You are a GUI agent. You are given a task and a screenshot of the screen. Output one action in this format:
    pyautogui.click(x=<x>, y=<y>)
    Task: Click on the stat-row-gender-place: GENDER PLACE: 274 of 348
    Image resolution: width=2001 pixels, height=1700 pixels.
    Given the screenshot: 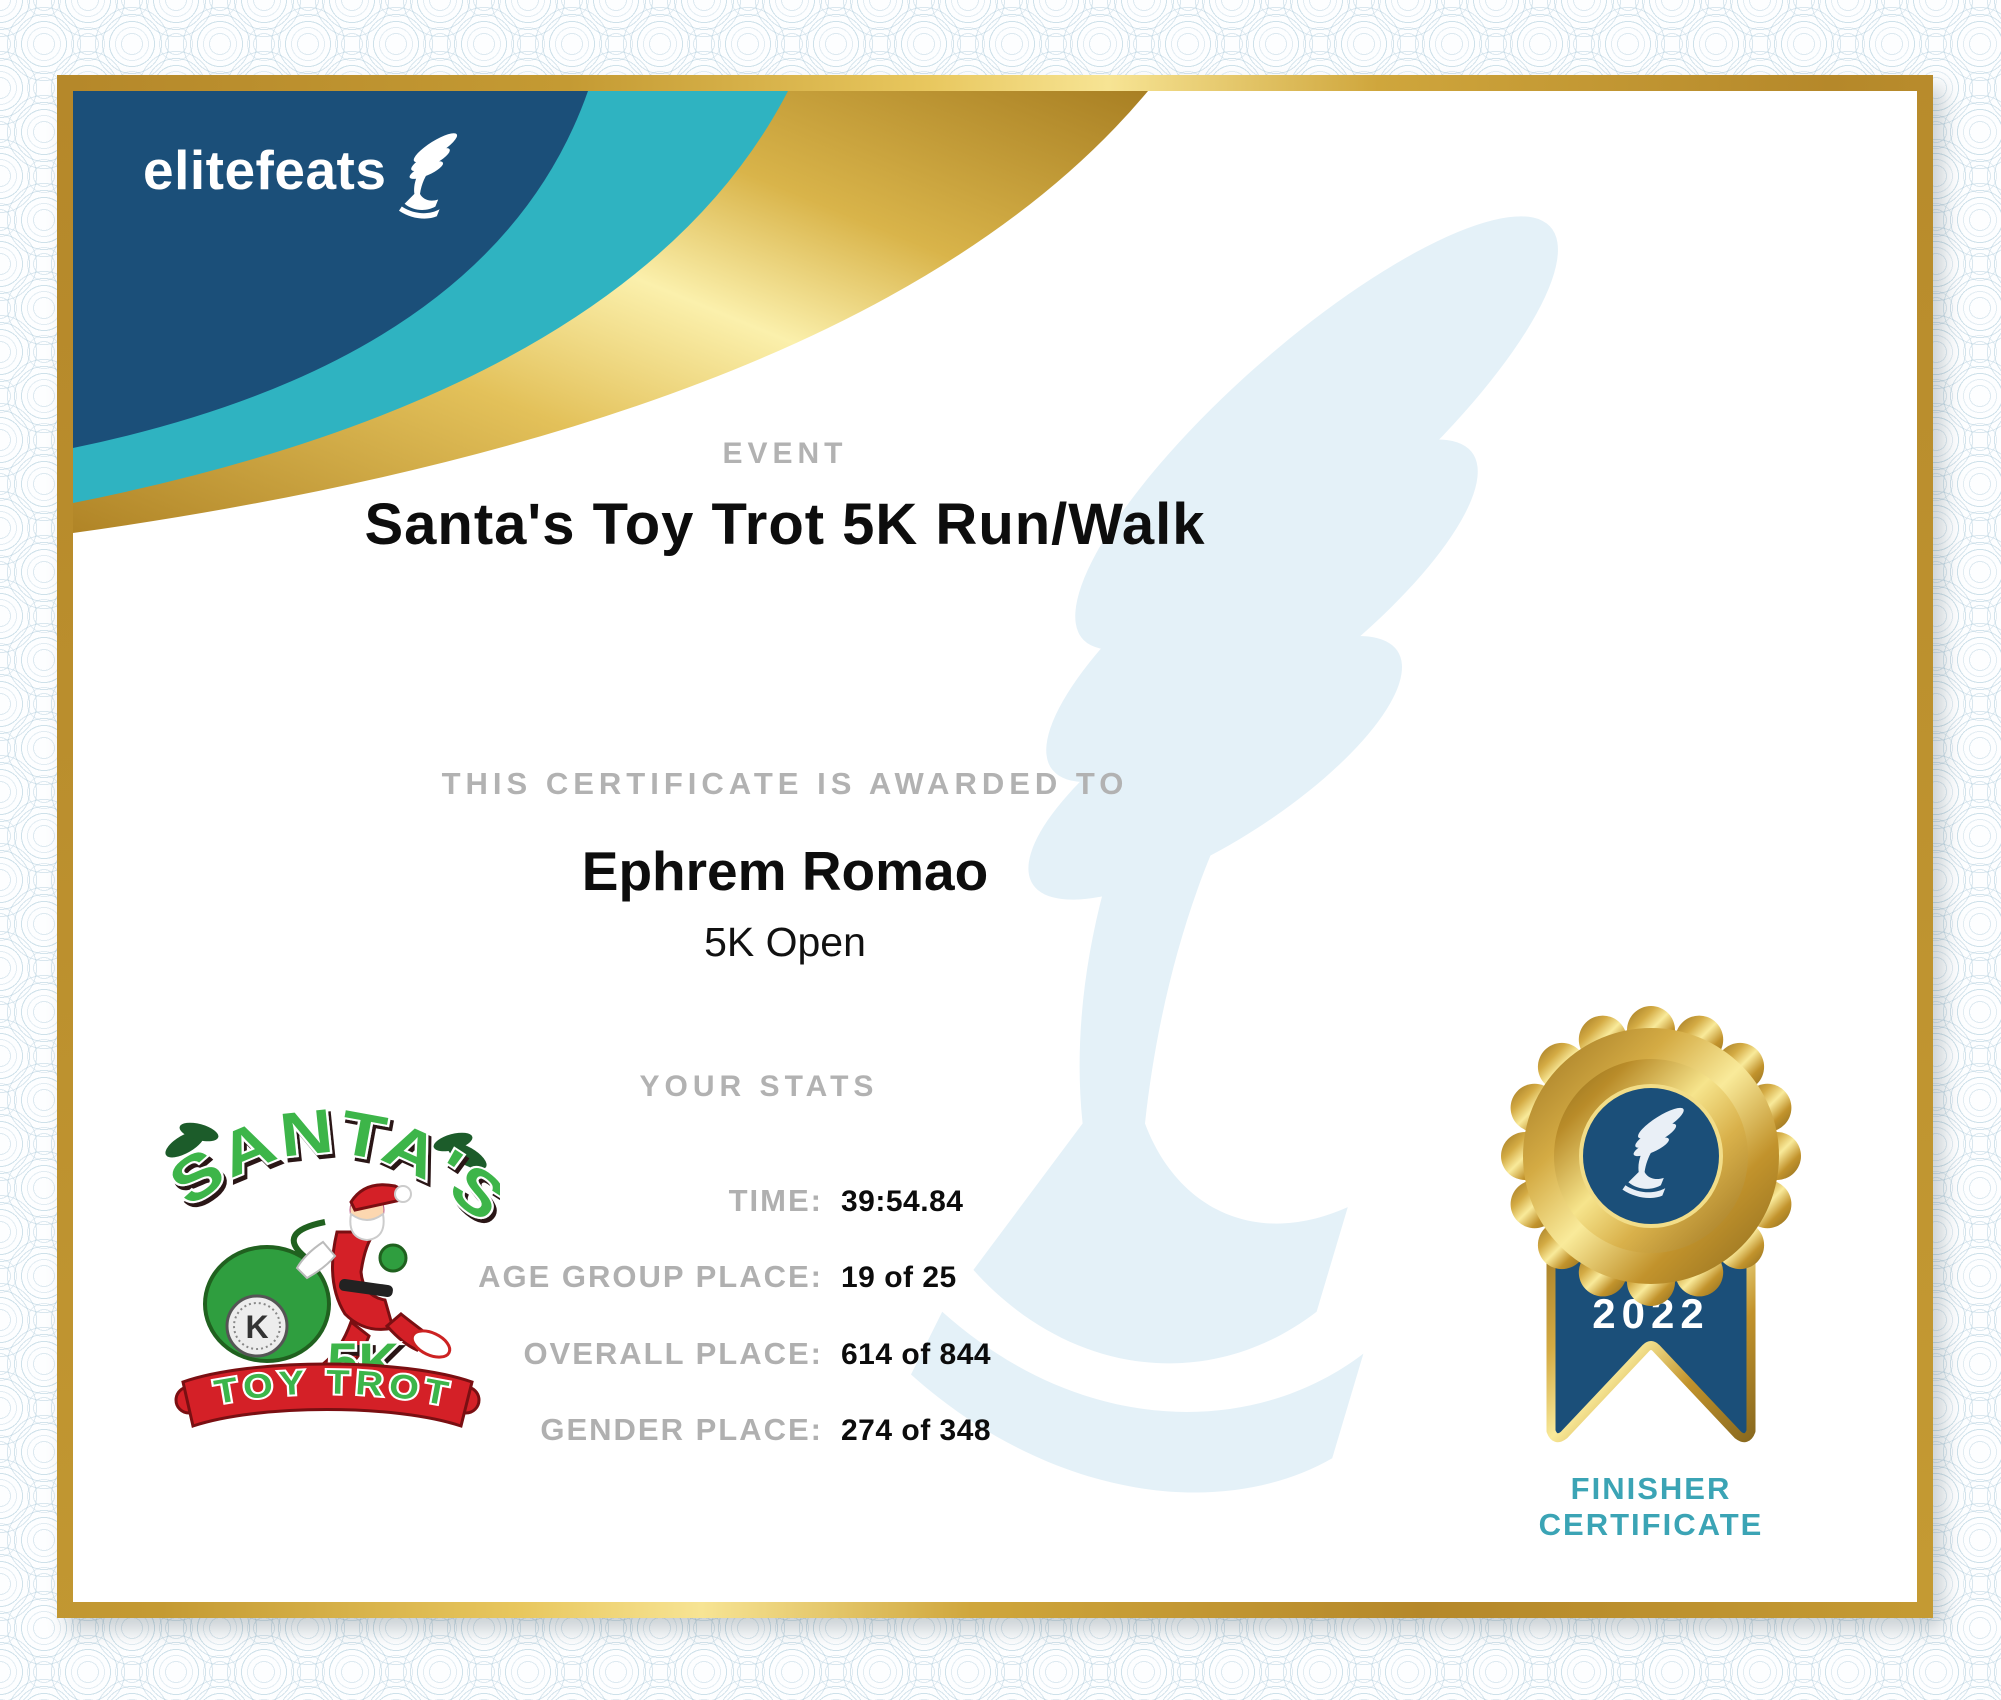 What is the action you would take?
    pyautogui.click(x=878, y=1430)
    